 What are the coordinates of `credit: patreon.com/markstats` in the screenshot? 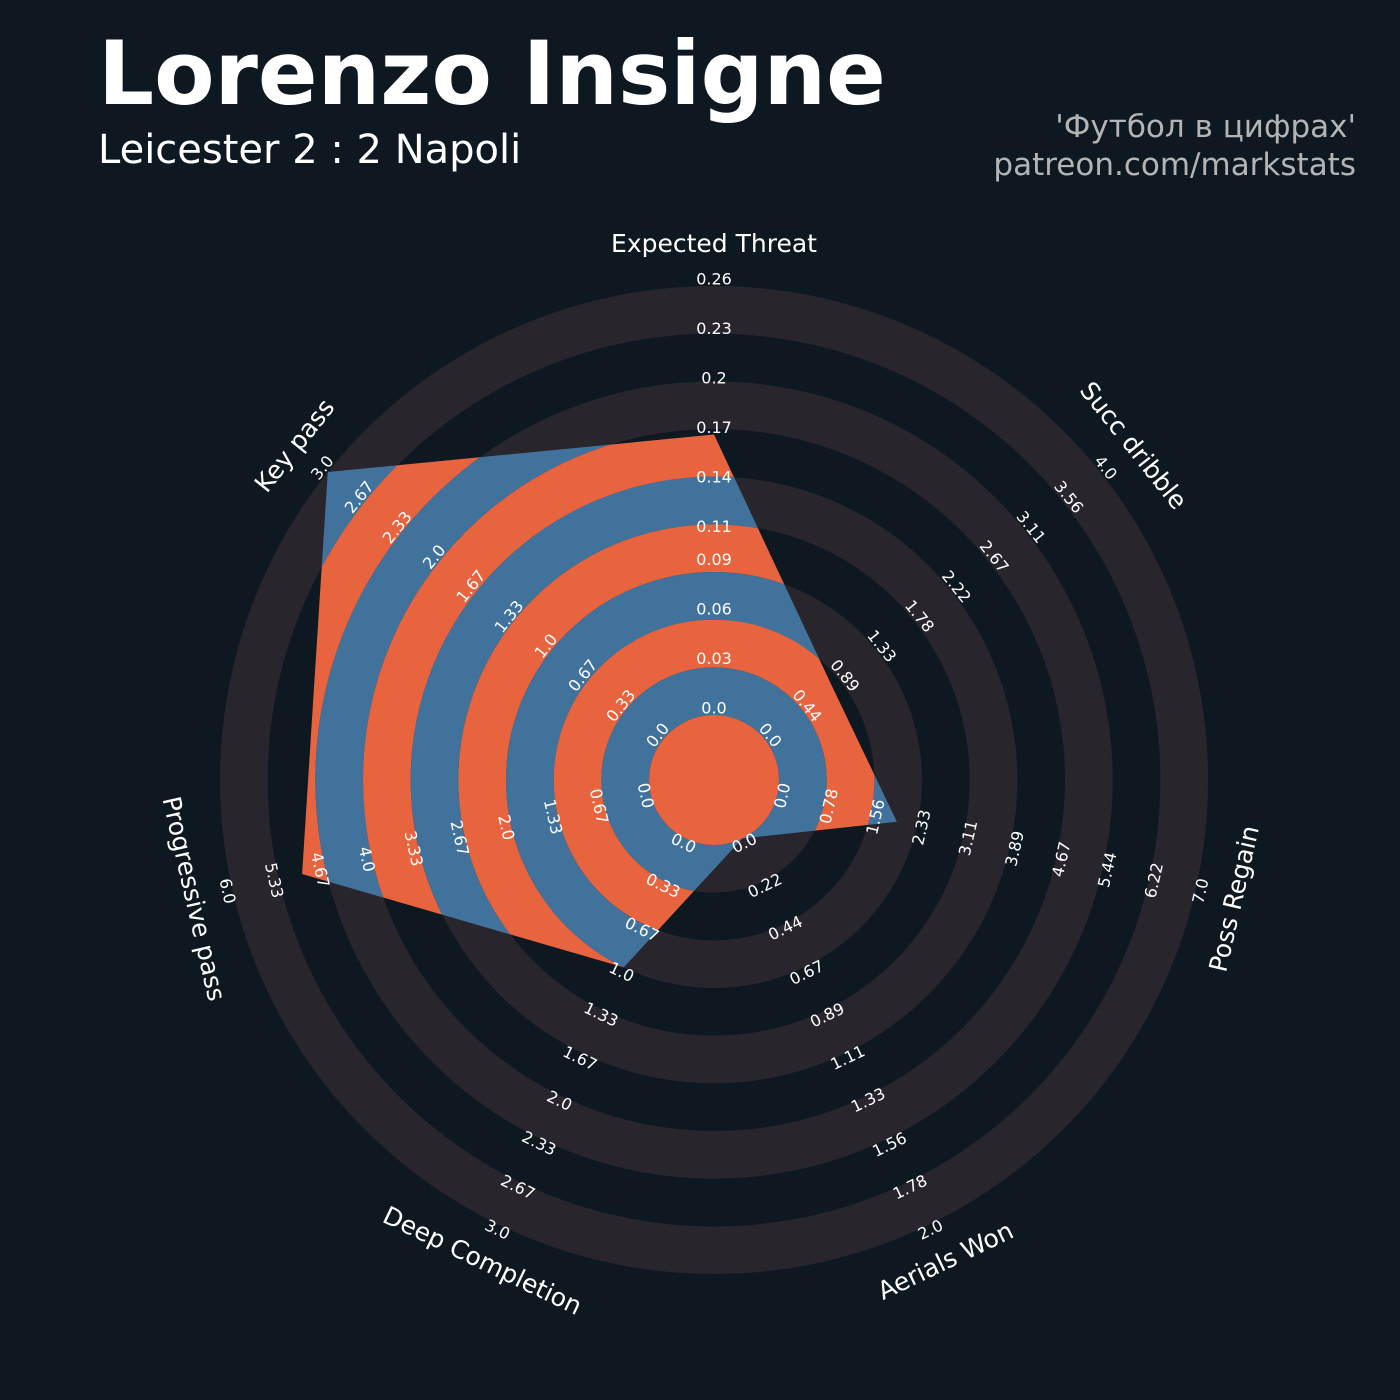 It's located at (1174, 165).